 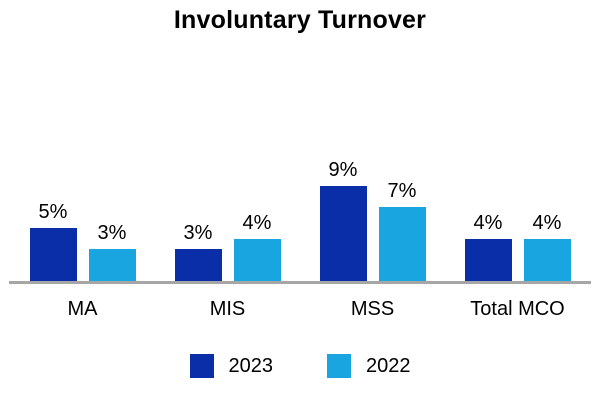 I want to click on bar-value-label-2022-total-mco: 4%, so click(x=547, y=222).